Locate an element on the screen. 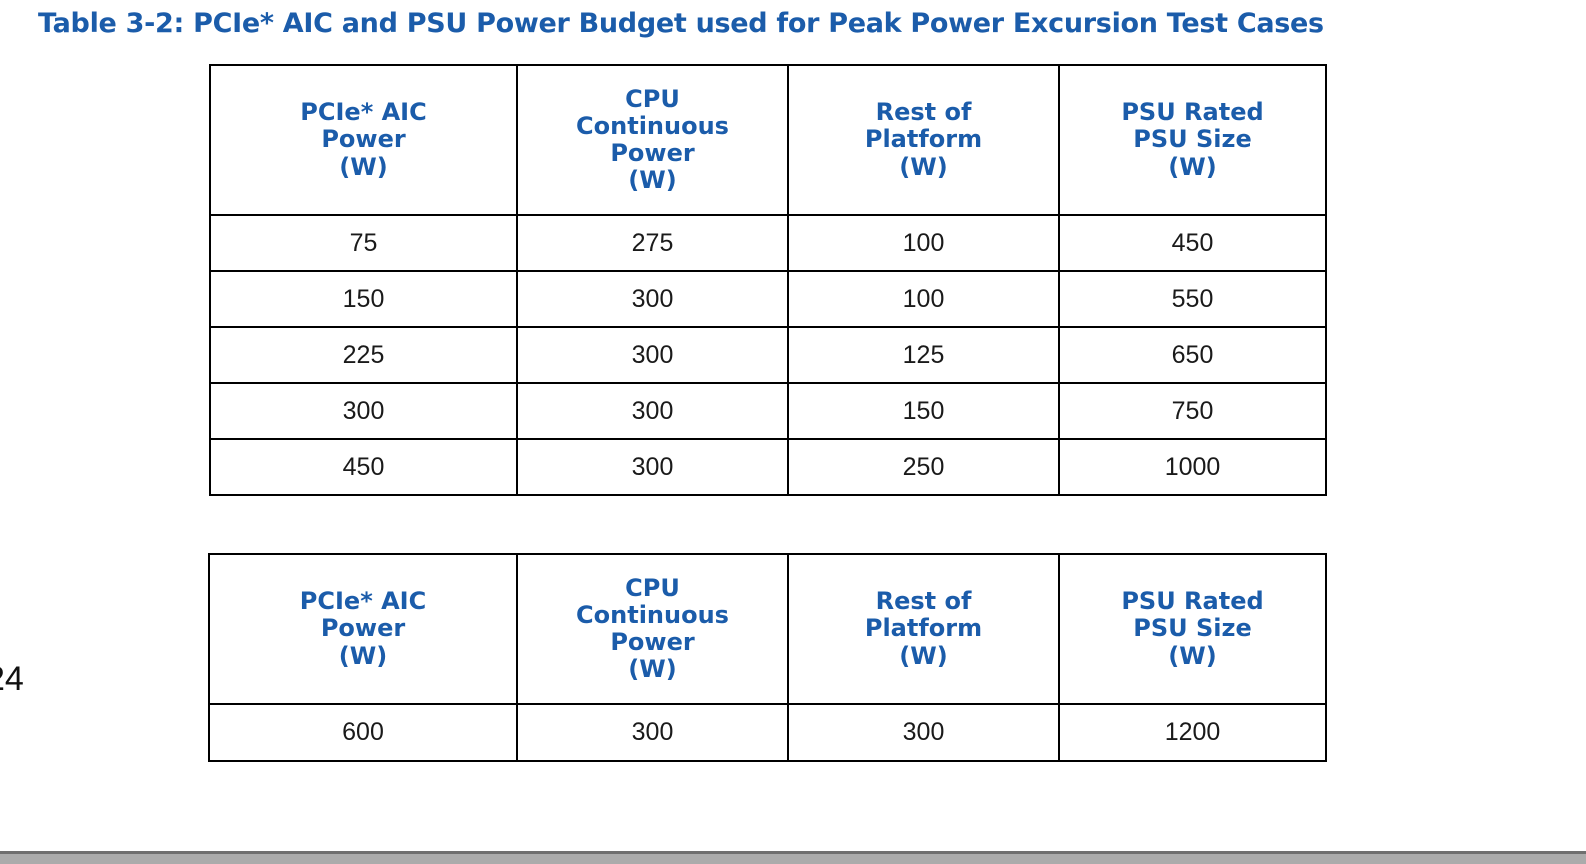 Image resolution: width=1586 pixels, height=864 pixels. table-row: 600 300 300 1200 is located at coordinates (767, 732).